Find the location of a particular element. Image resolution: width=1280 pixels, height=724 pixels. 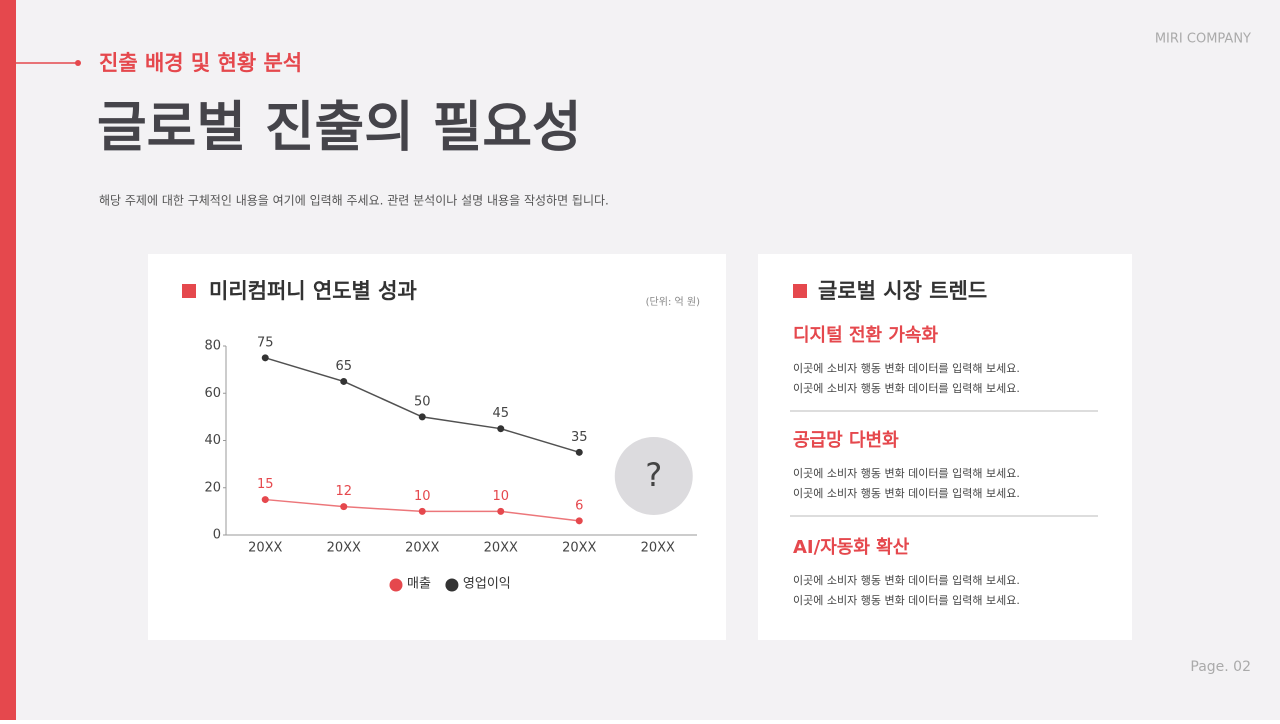

y-tick-label: 80 is located at coordinates (212, 346).